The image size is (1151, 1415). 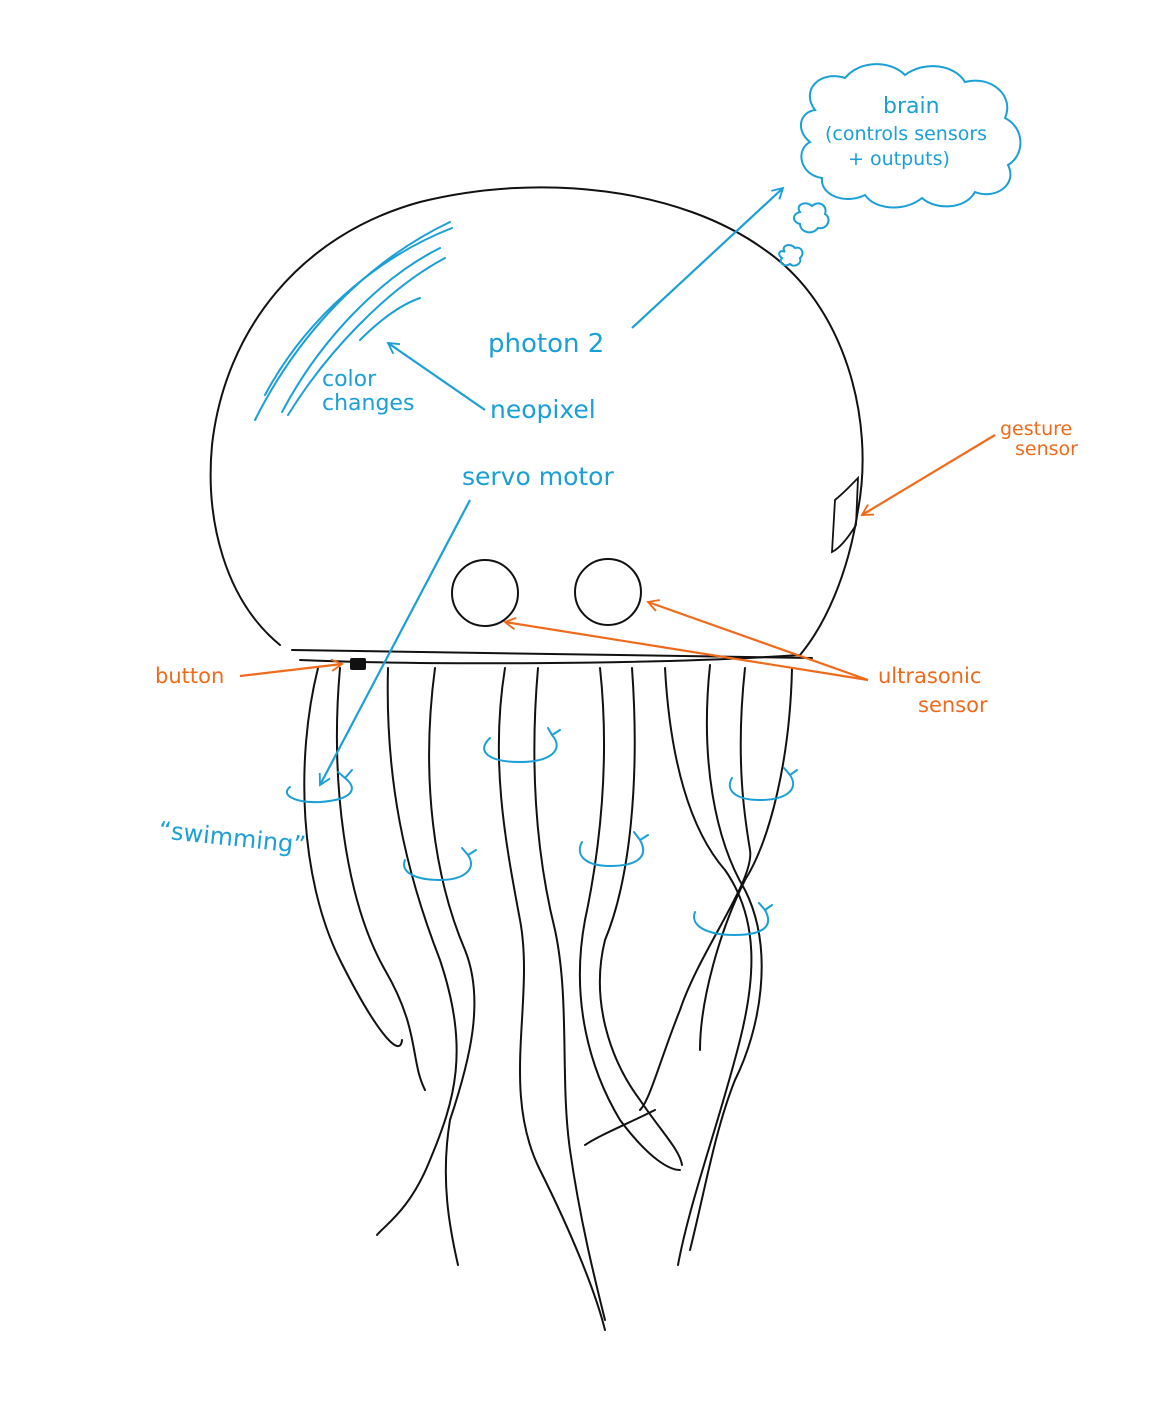 What do you see at coordinates (543, 409) in the screenshot?
I see `neopixel-label: neopixel` at bounding box center [543, 409].